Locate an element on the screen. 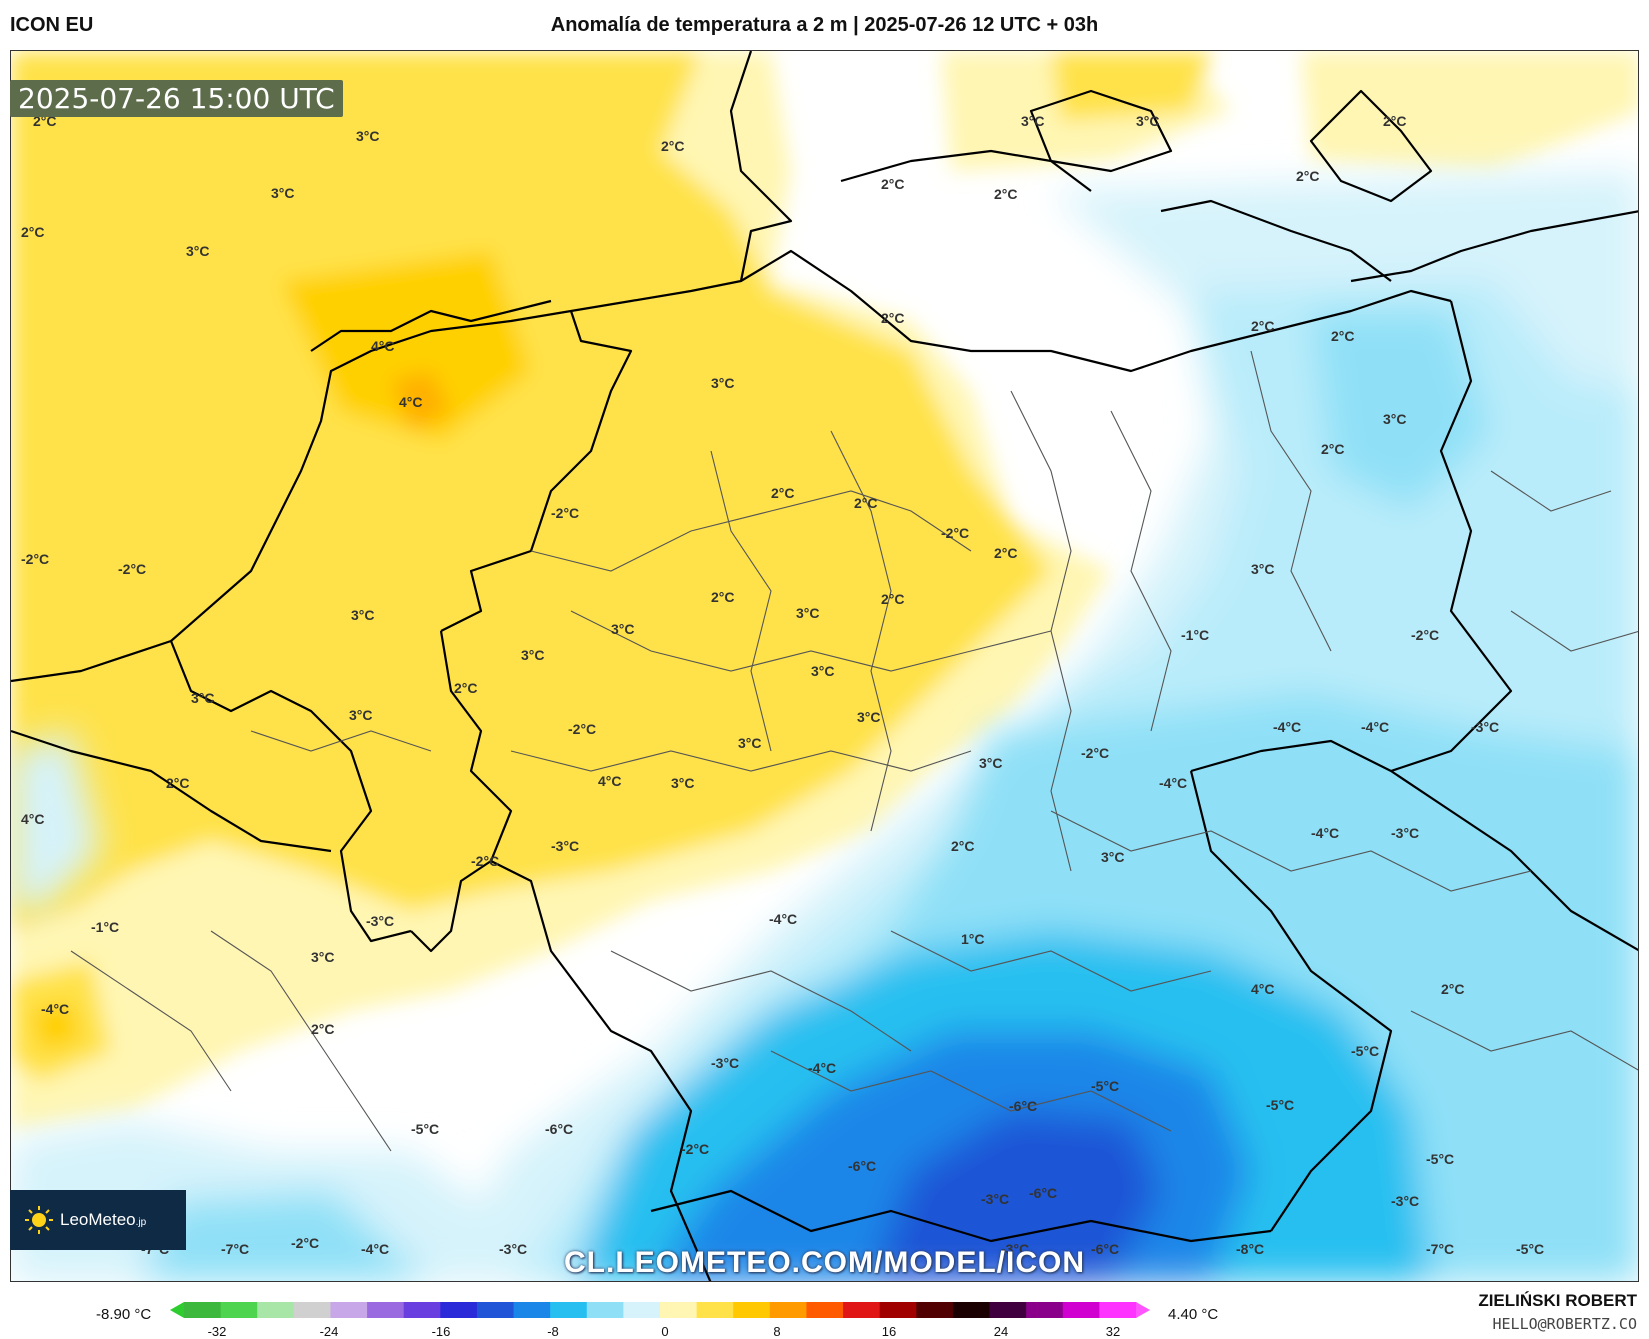 This screenshot has width=1649, height=1339. colorbar-tick-label: 24 is located at coordinates (1001, 1331).